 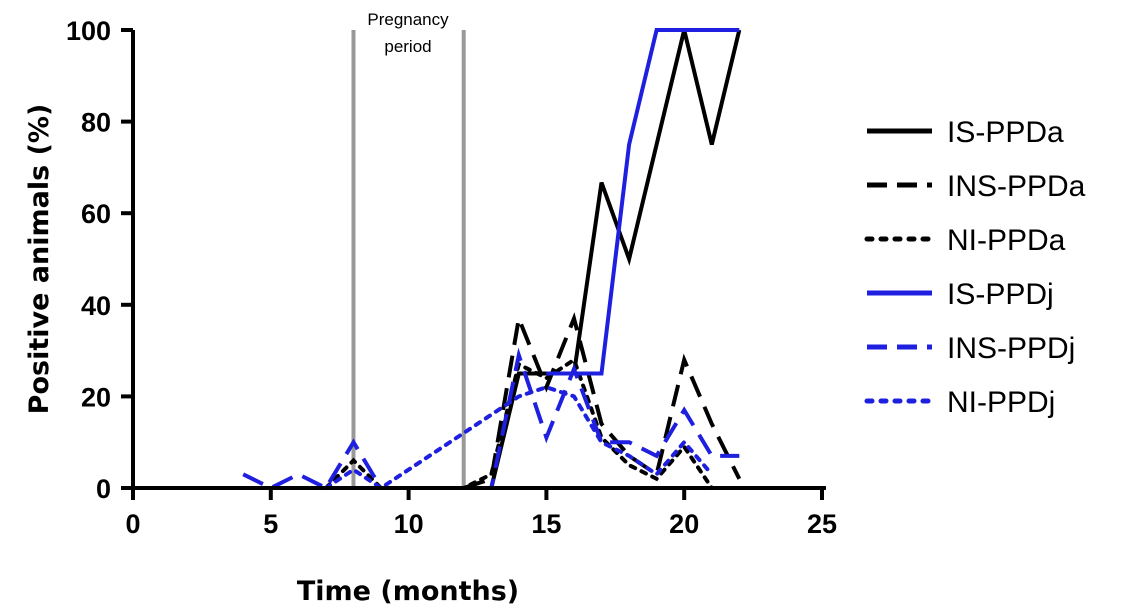 I want to click on legend-item-ni-ppda: NI-PPDa, so click(x=965, y=240).